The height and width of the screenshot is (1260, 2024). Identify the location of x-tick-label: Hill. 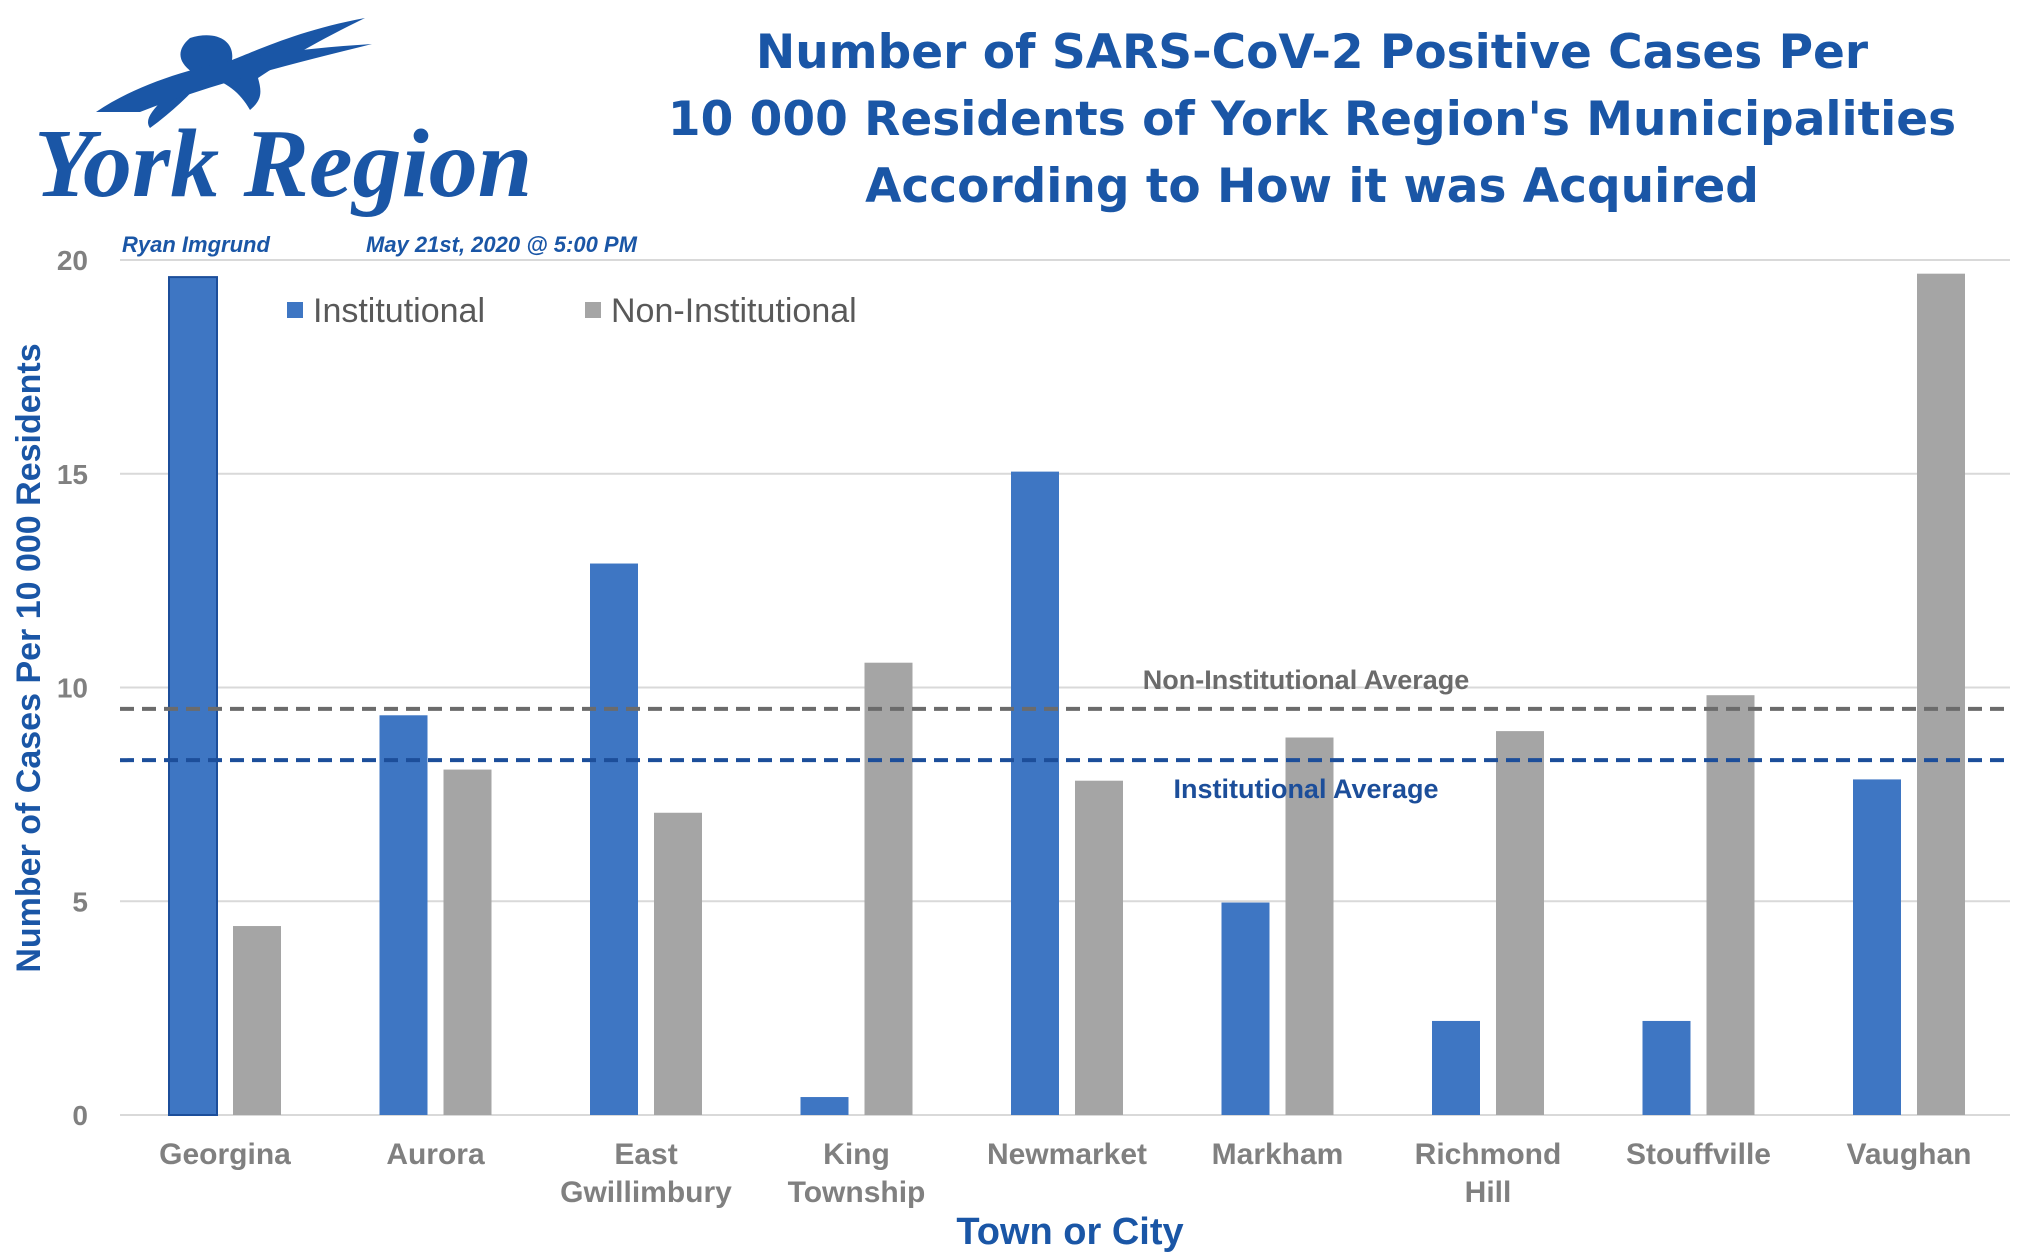
(1488, 1192).